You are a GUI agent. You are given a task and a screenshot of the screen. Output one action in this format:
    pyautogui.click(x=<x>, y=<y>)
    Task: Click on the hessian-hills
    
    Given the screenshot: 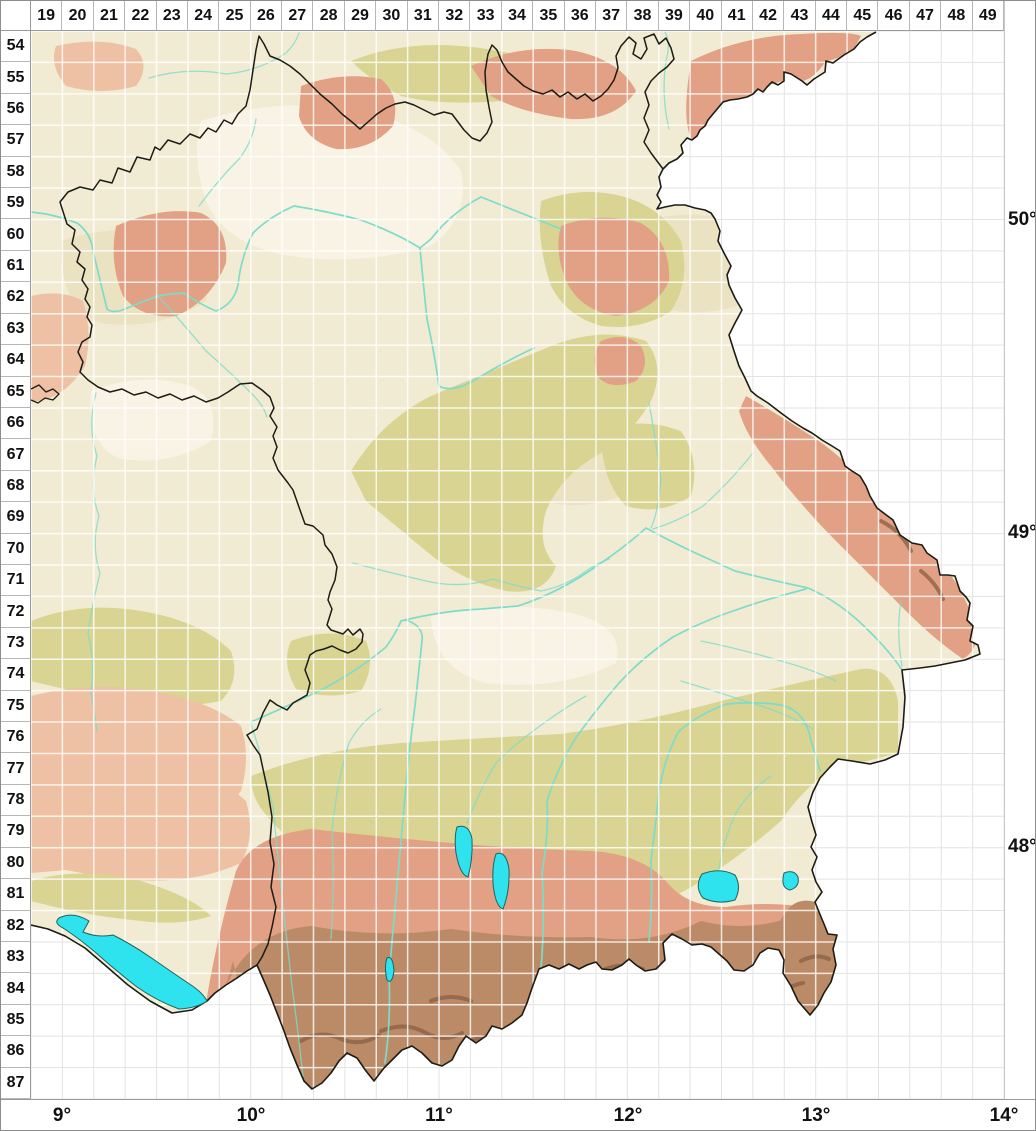 What is the action you would take?
    pyautogui.click(x=98, y=66)
    